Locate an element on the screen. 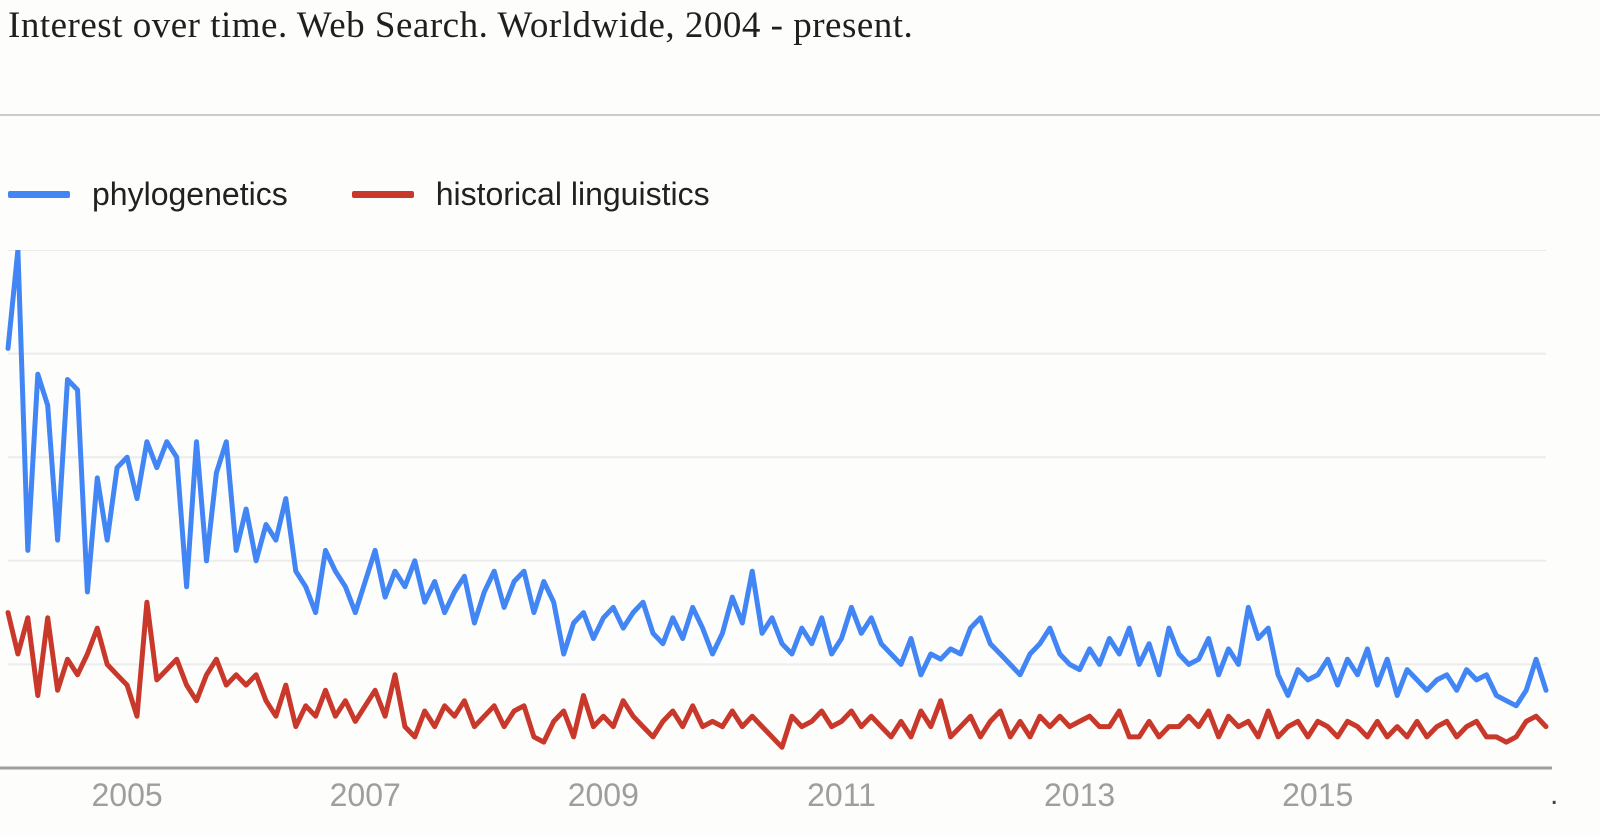 The width and height of the screenshot is (1600, 836). historical-linguistics-line-swatch is located at coordinates (382, 194).